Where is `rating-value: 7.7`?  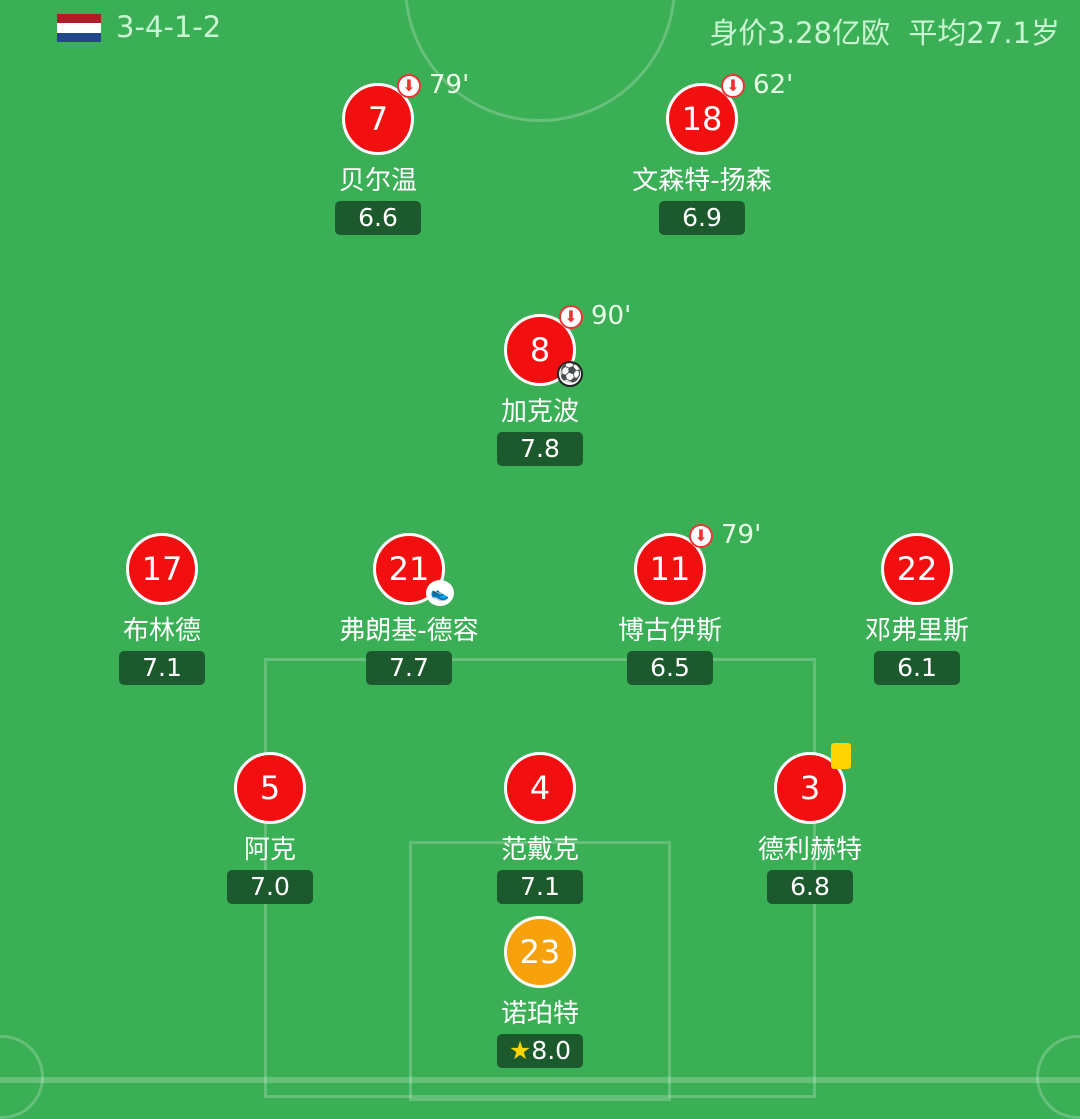
rating-value: 7.7 is located at coordinates (409, 667).